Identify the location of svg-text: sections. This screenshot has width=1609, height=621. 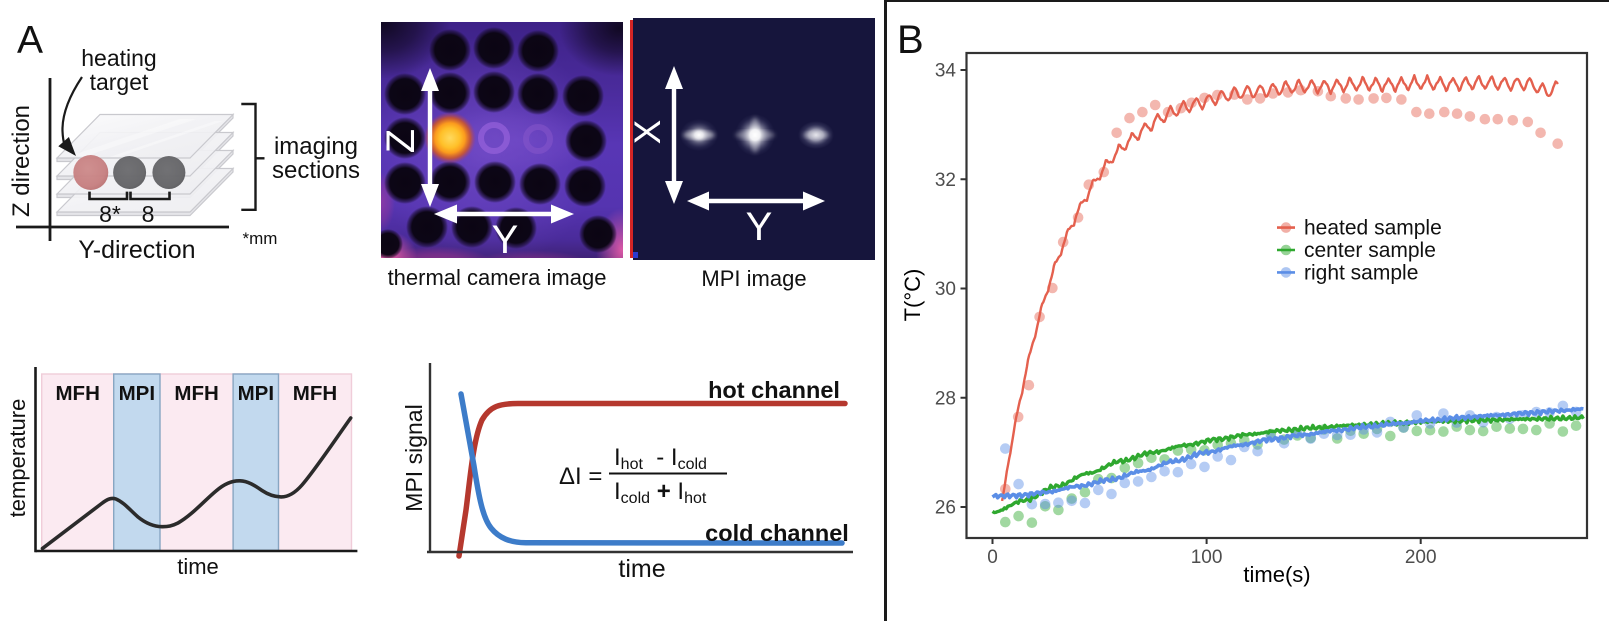
(316, 170).